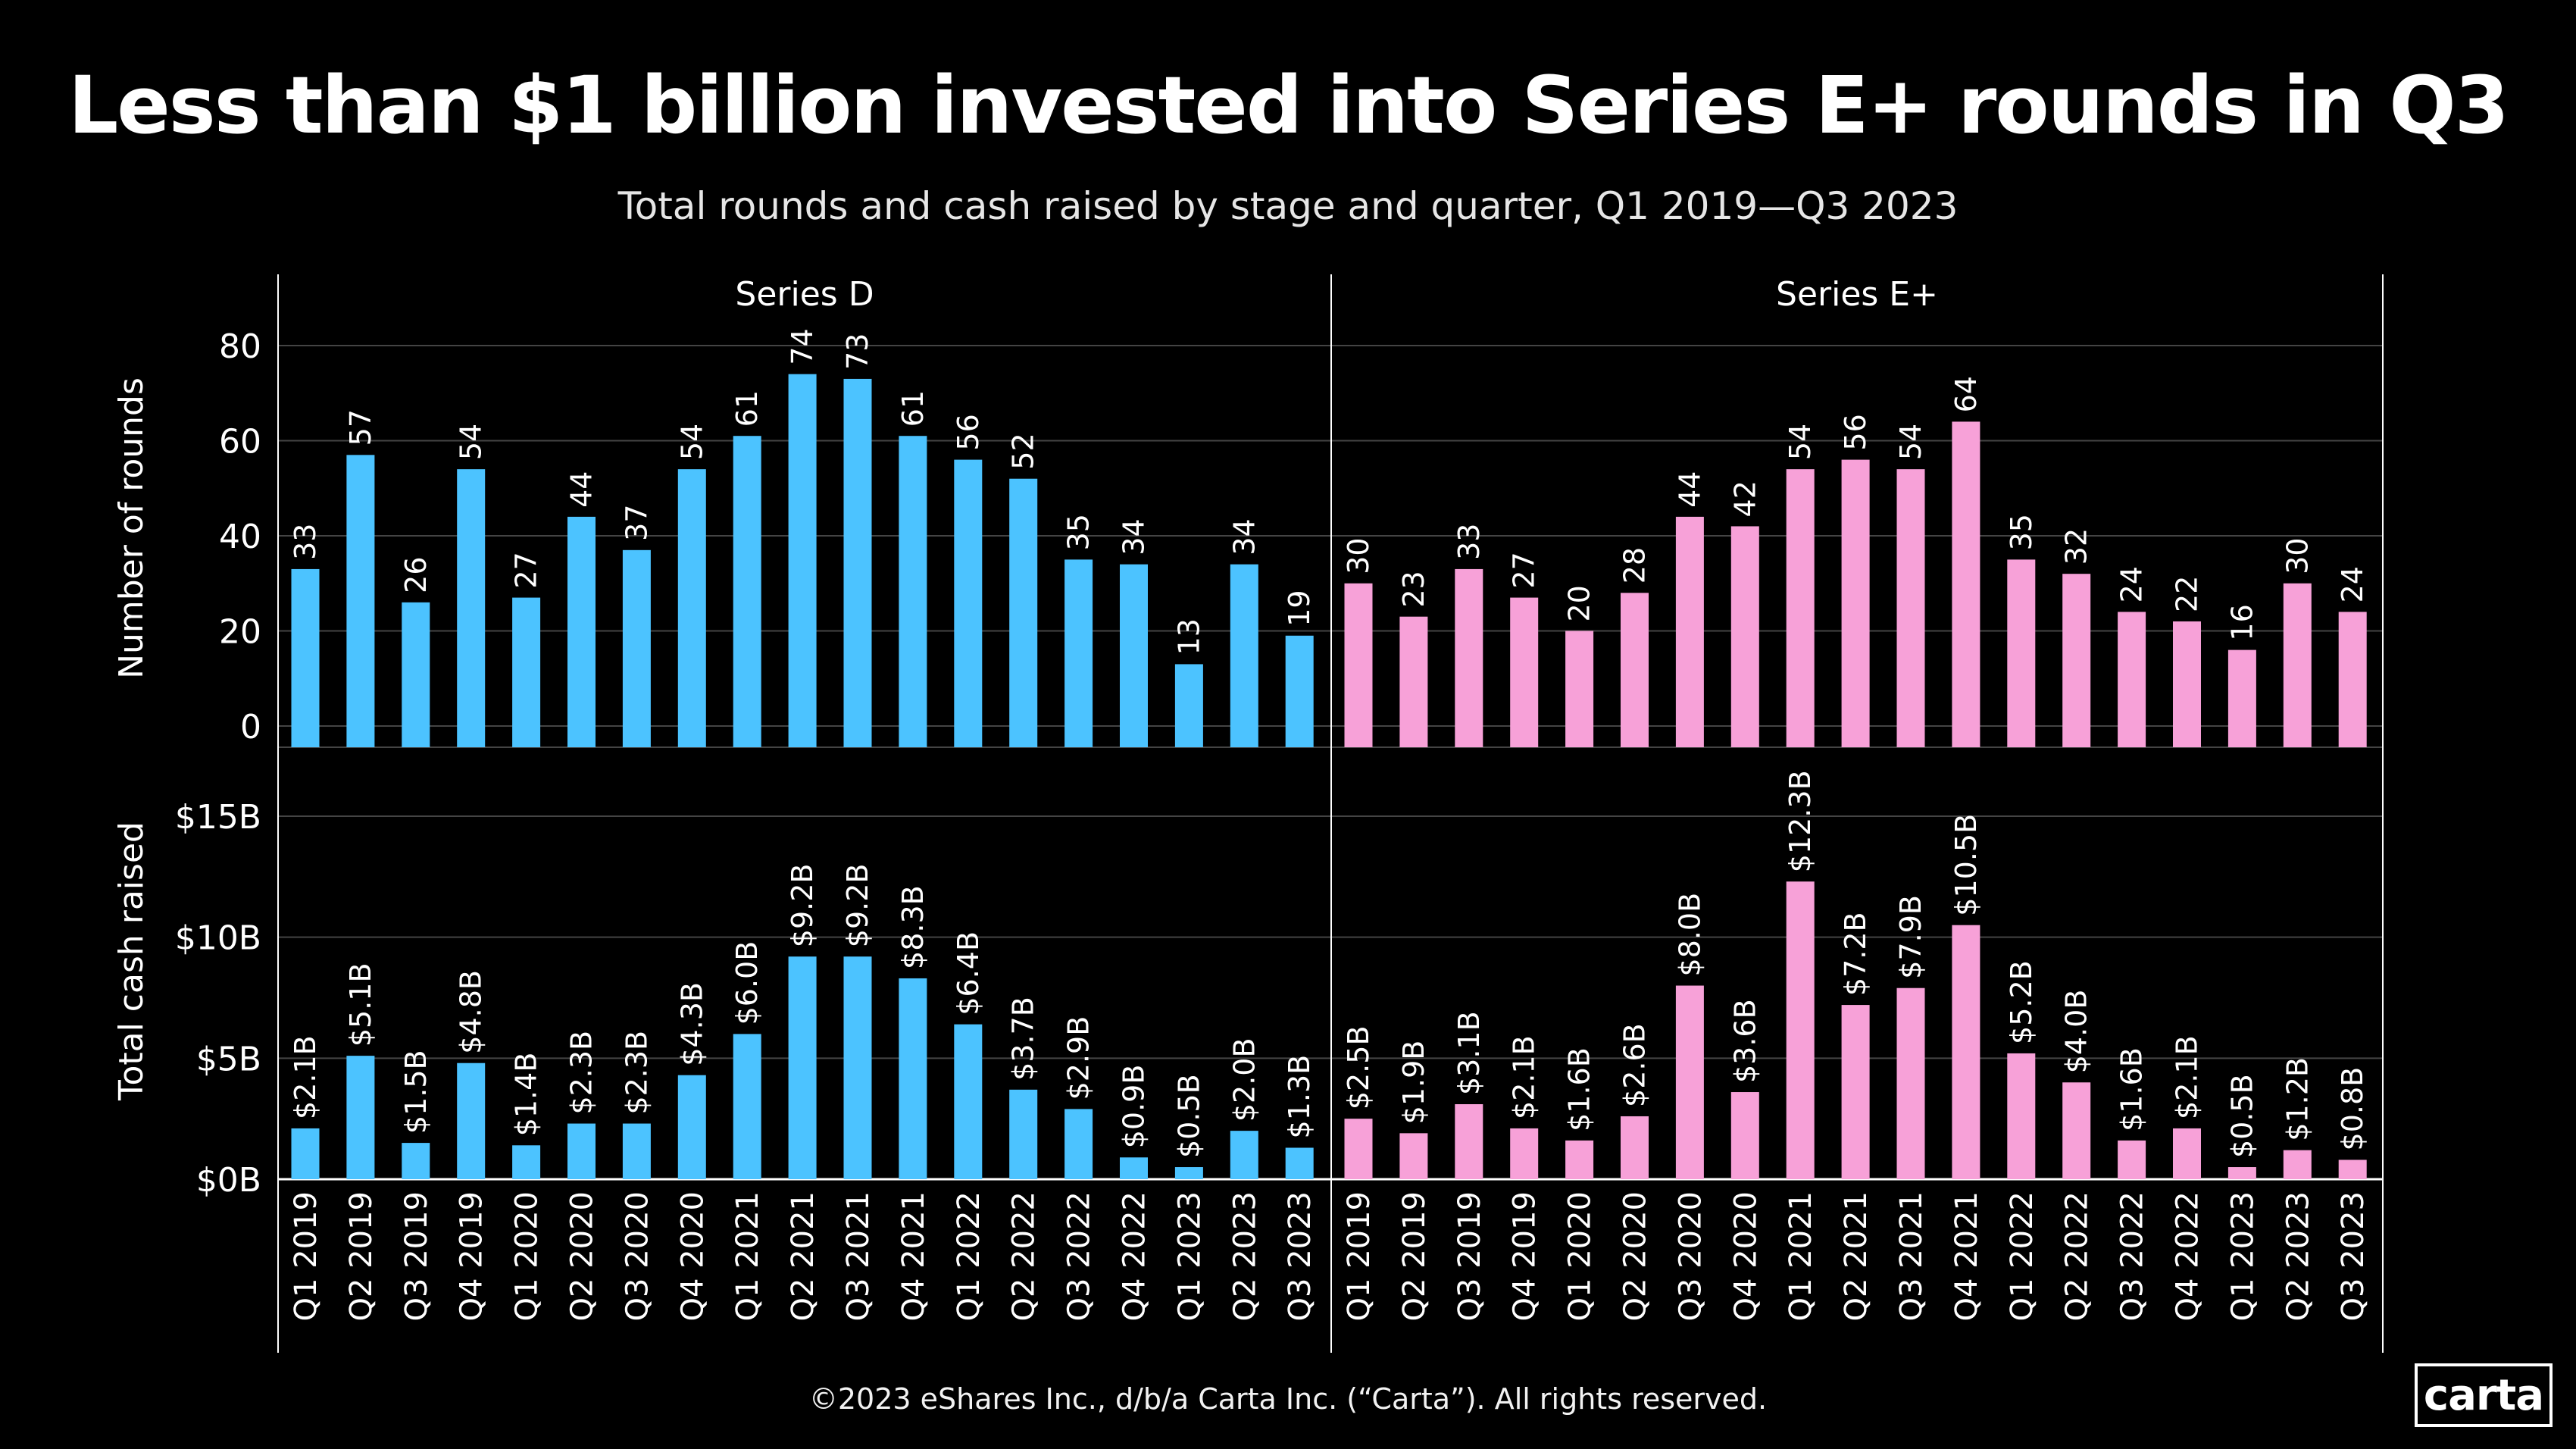  I want to click on y-tick-label-cash: $5B, so click(229, 1059).